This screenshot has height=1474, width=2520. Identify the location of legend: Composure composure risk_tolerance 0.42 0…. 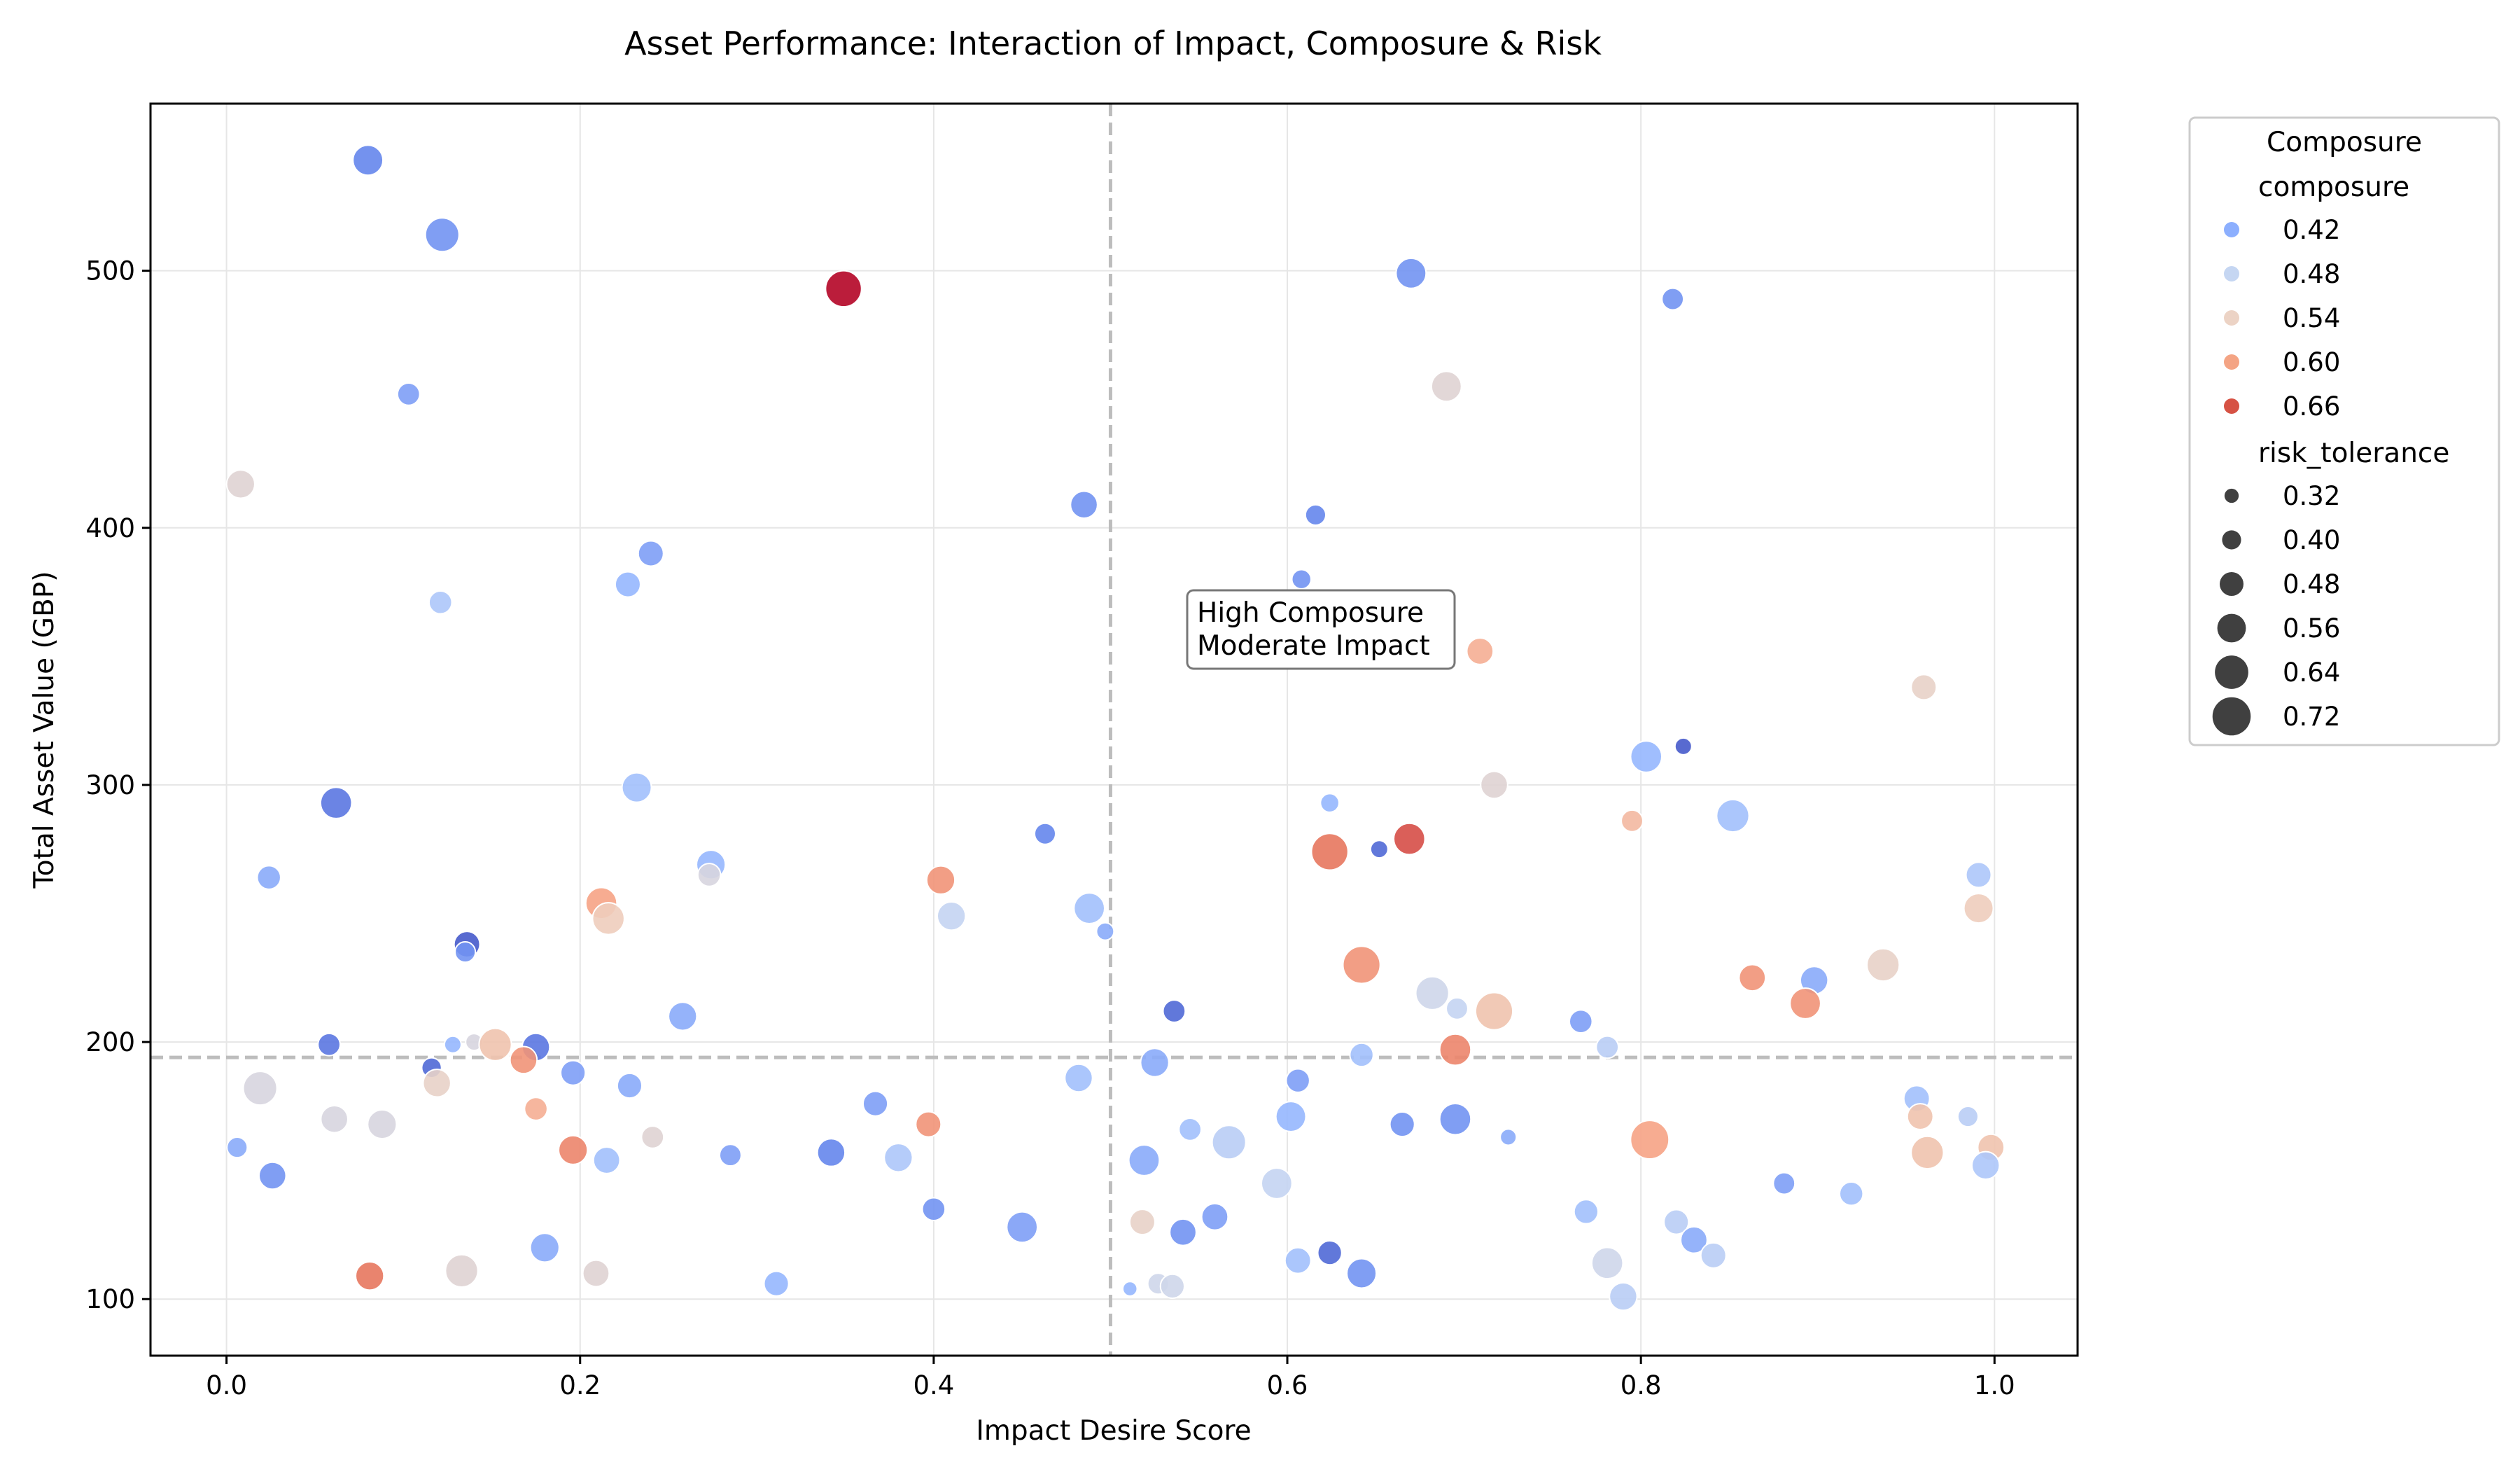
(2344, 431).